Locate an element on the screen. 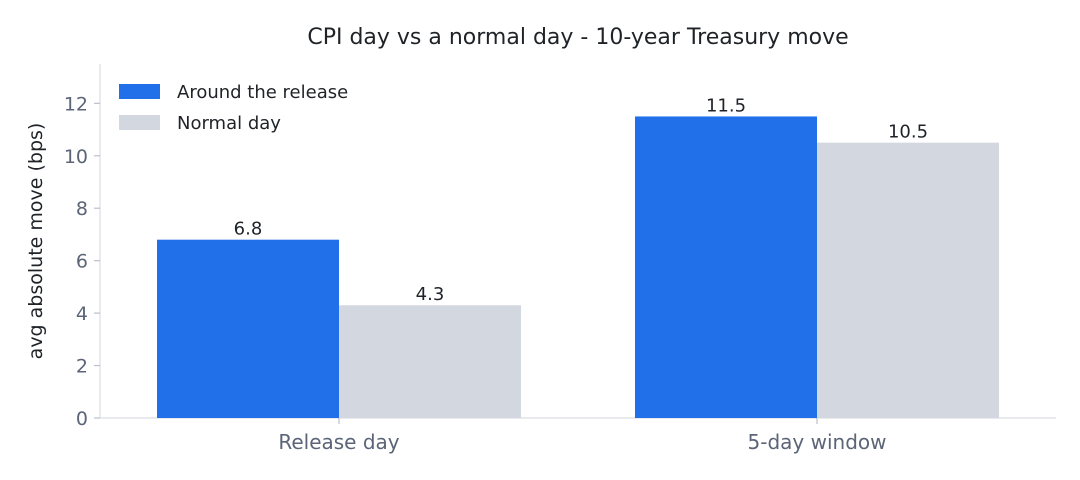 This screenshot has width=1080, height=480. bar-value-label: 10.5 is located at coordinates (908, 132).